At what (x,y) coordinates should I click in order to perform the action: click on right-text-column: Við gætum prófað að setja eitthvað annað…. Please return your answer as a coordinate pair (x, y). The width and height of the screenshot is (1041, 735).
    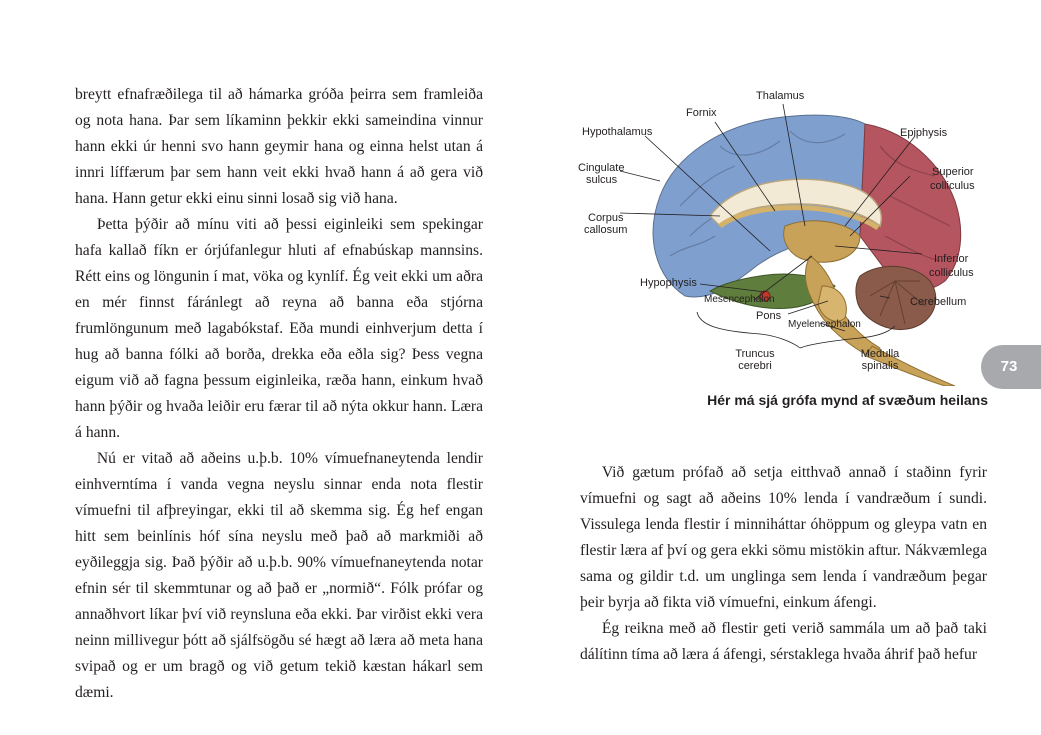
    Looking at the image, I should click on (783, 564).